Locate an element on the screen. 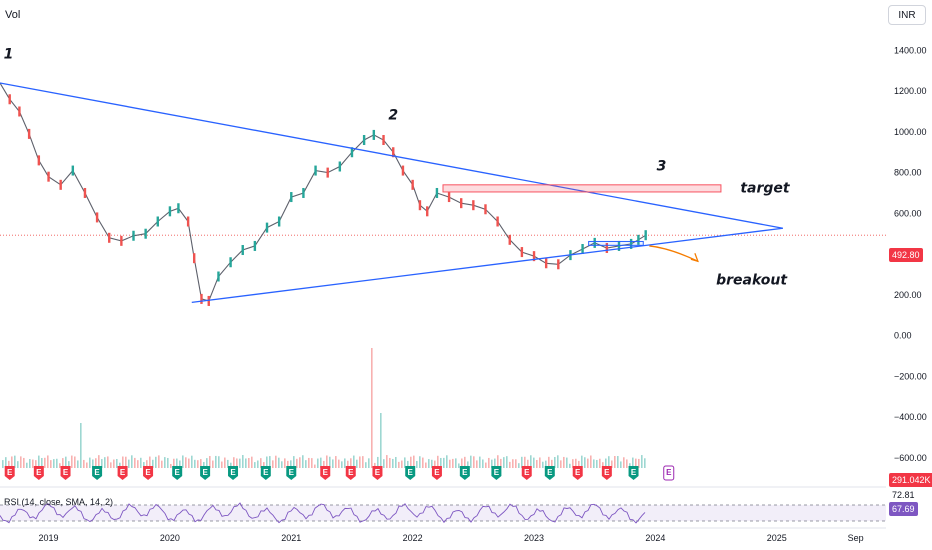 The height and width of the screenshot is (550, 932). earnings-marker-7: E is located at coordinates (205, 473).